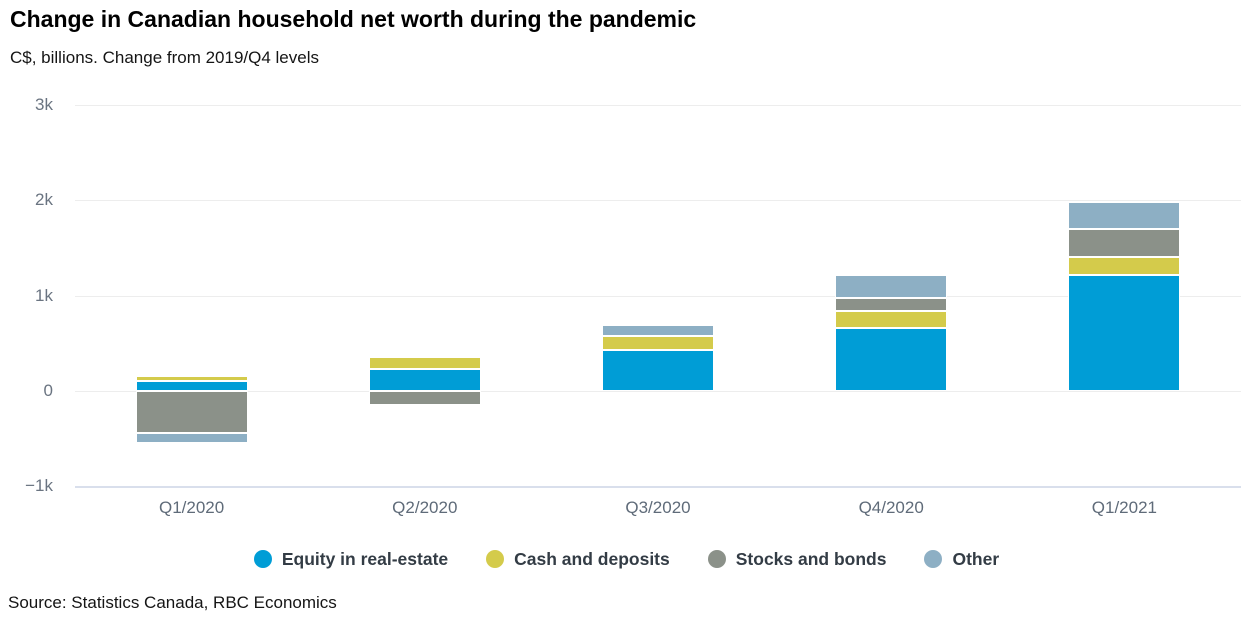  I want to click on legend-item-stocks-and-bonds: Stocks and bonds, so click(797, 559).